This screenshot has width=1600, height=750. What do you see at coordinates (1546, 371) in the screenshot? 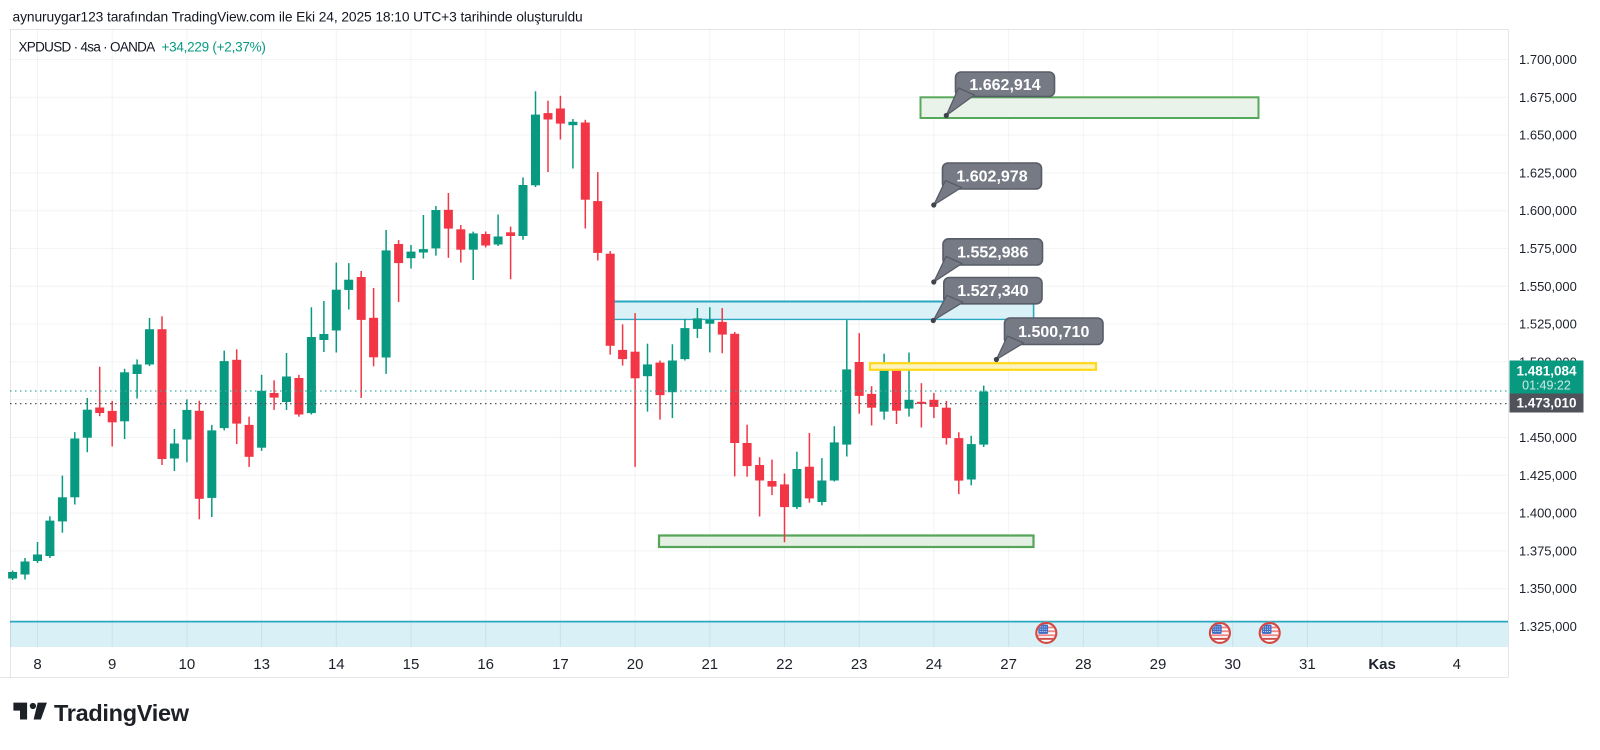
I see `svg-text: 1.481,084` at bounding box center [1546, 371].